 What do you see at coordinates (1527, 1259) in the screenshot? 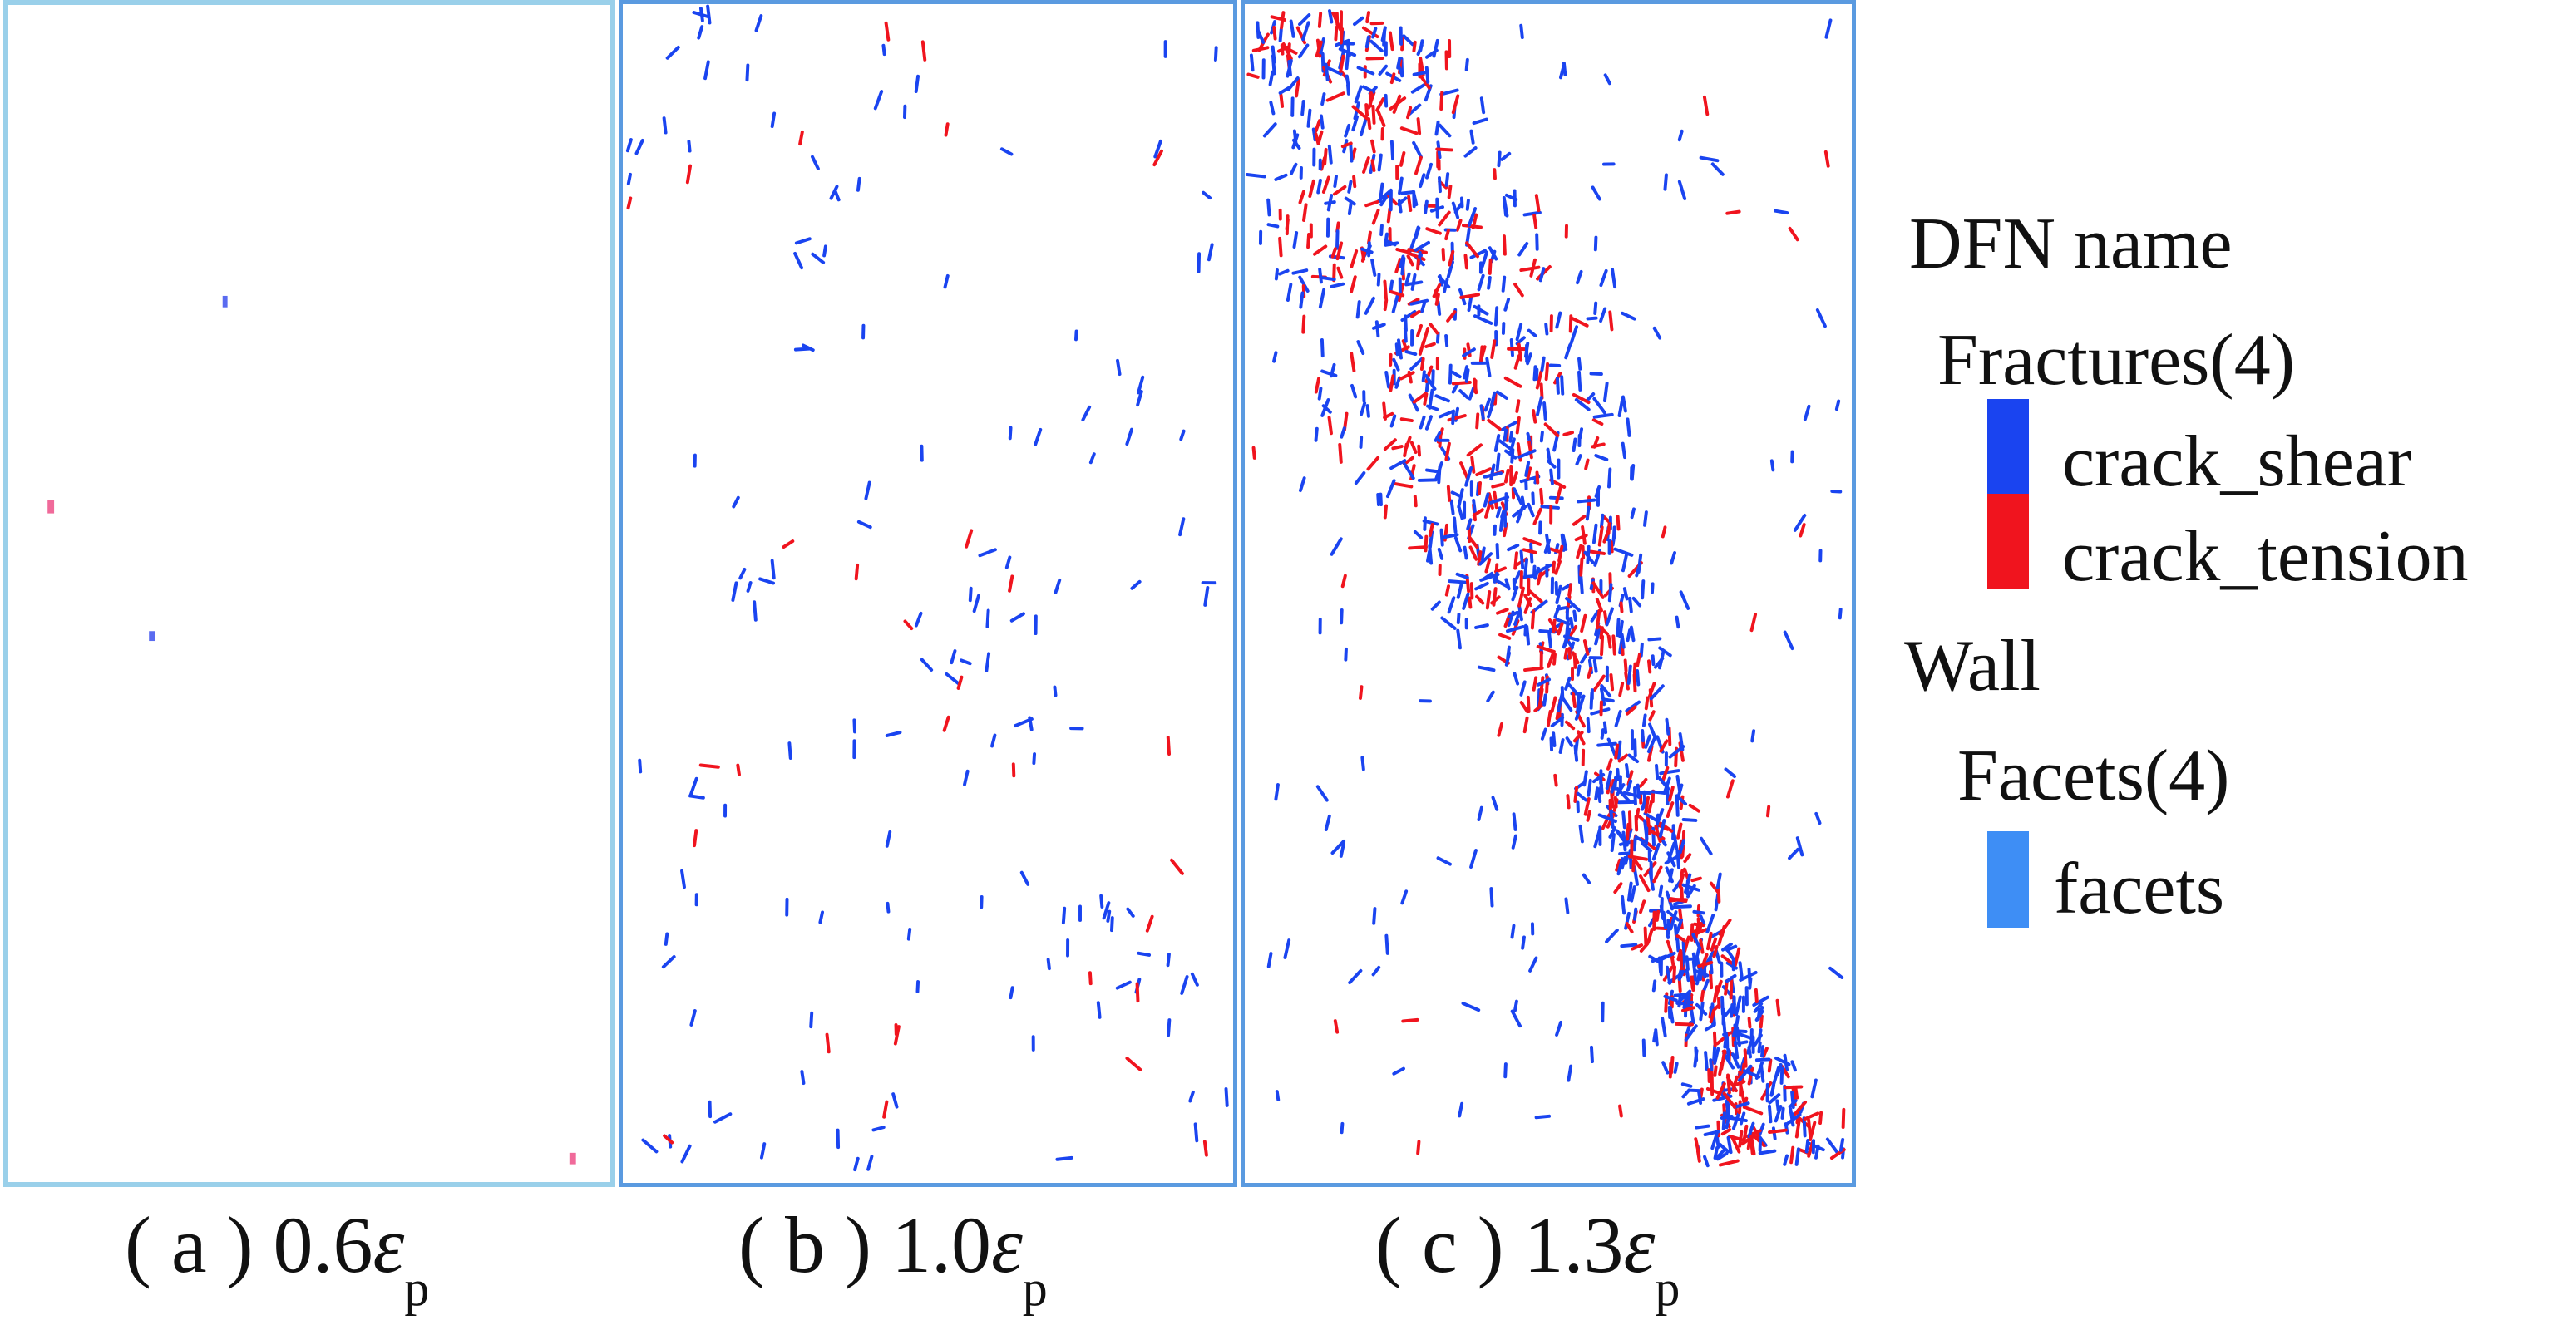
I see `caption-c: ( c ) 1.3εp` at bounding box center [1527, 1259].